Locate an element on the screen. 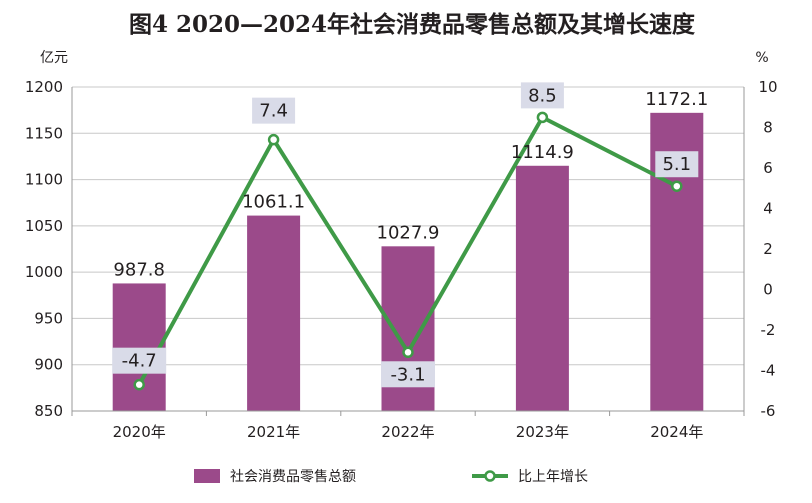 This screenshot has height=503, width=812. bar-value-label: 1027.9 is located at coordinates (408, 232).